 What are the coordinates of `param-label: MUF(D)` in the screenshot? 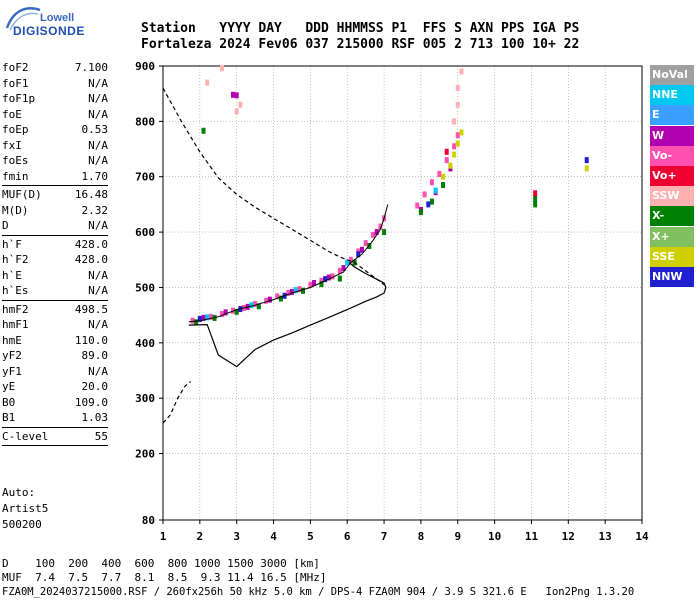 It's located at (22, 194).